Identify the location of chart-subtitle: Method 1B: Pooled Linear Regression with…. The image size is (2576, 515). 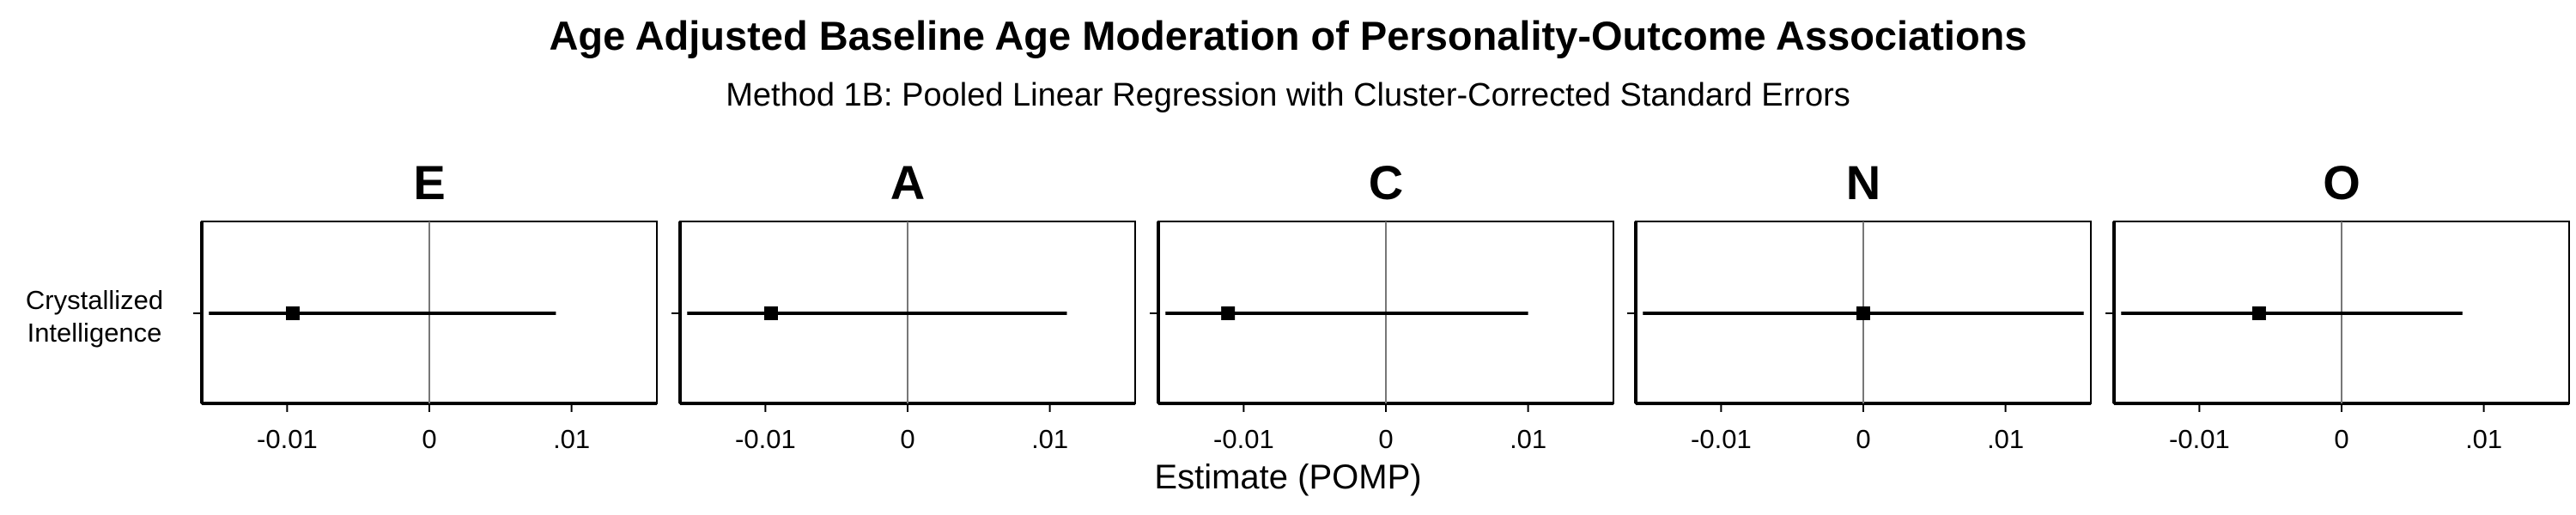
(1288, 95).